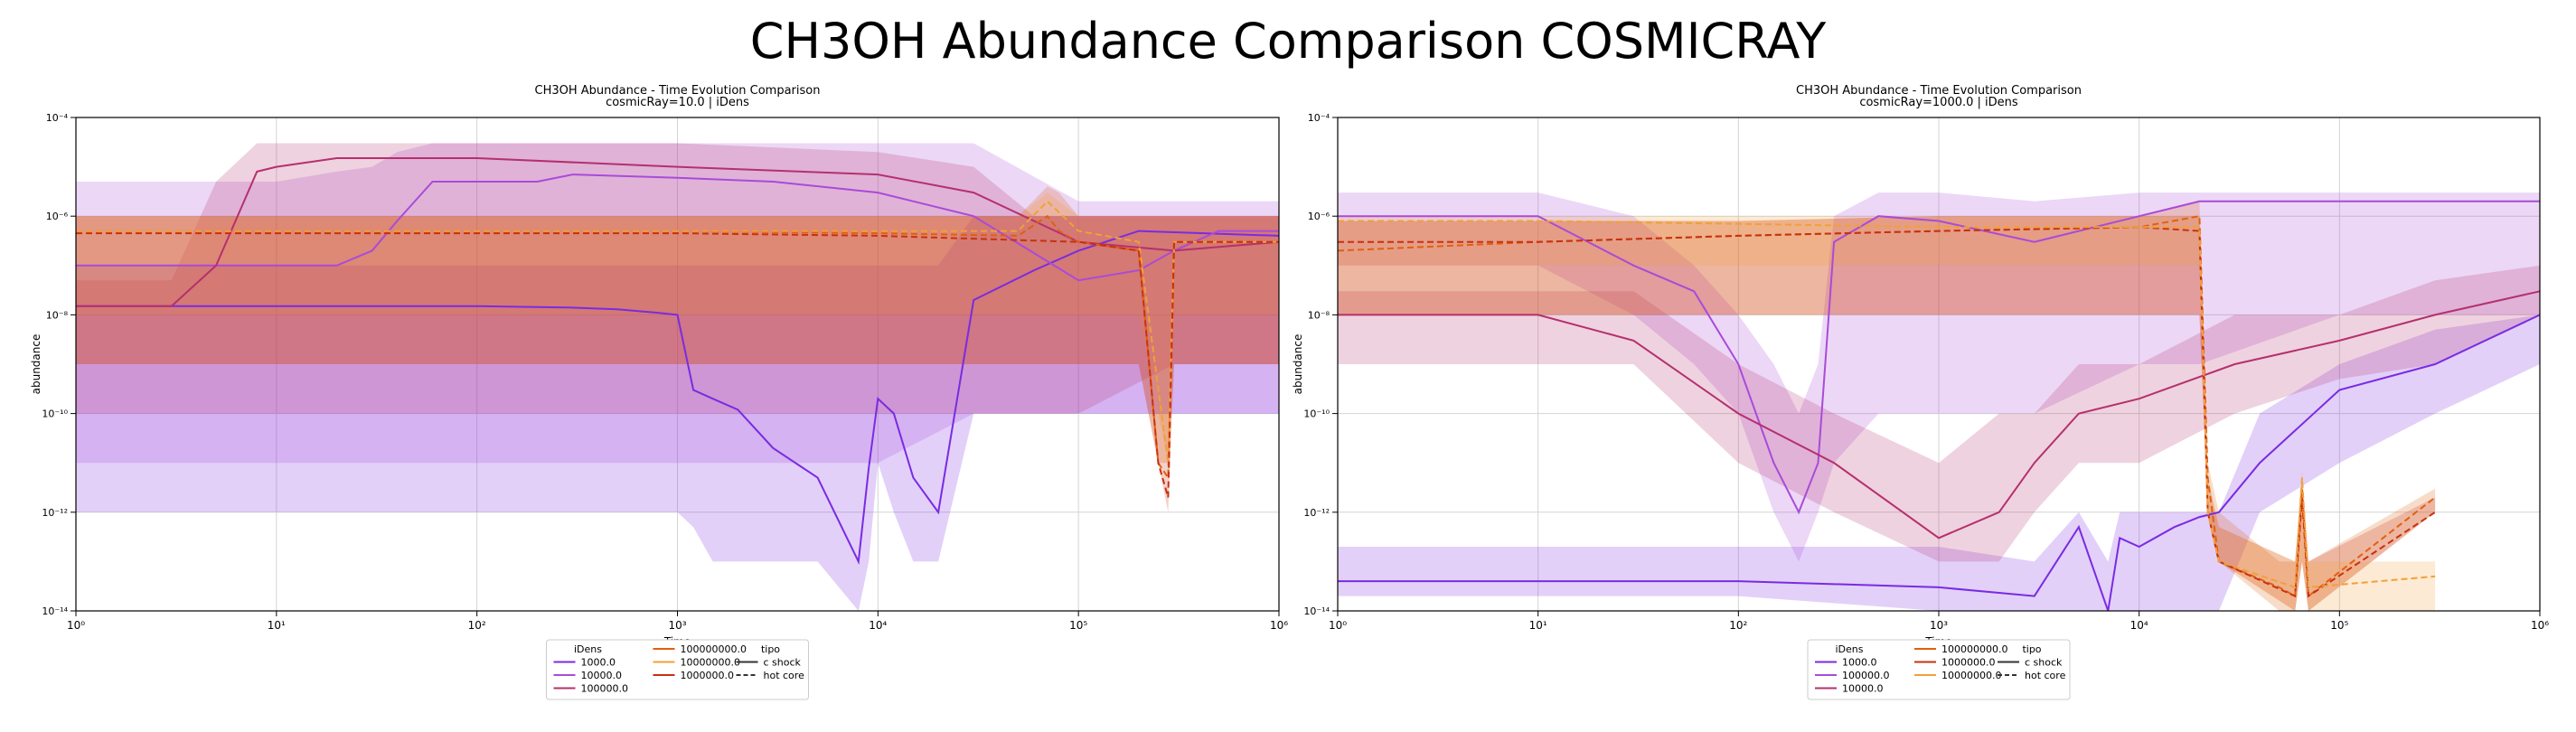  Describe the element at coordinates (677, 228) in the screenshot. I see `series-line-10000.0` at that location.